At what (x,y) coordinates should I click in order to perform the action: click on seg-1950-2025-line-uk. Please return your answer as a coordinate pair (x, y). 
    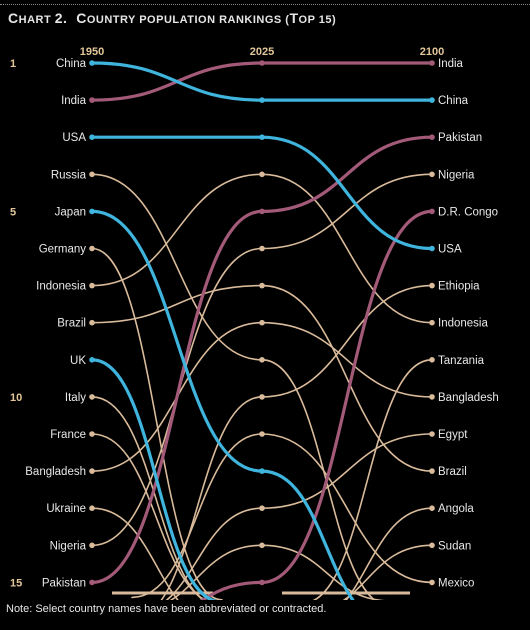
    Looking at the image, I should click on (154, 479).